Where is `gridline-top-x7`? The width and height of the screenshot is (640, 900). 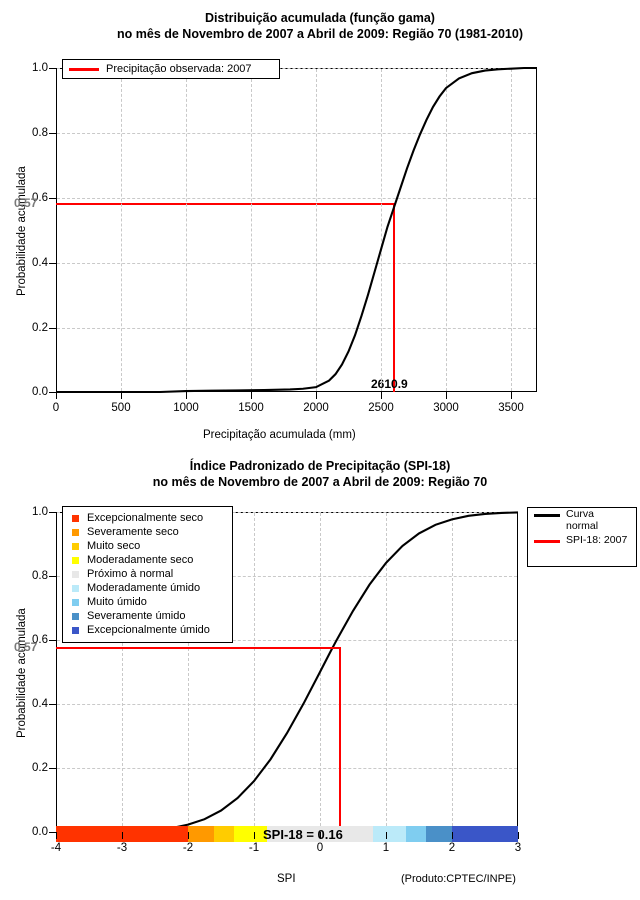
gridline-top-x7 is located at coordinates (511, 230).